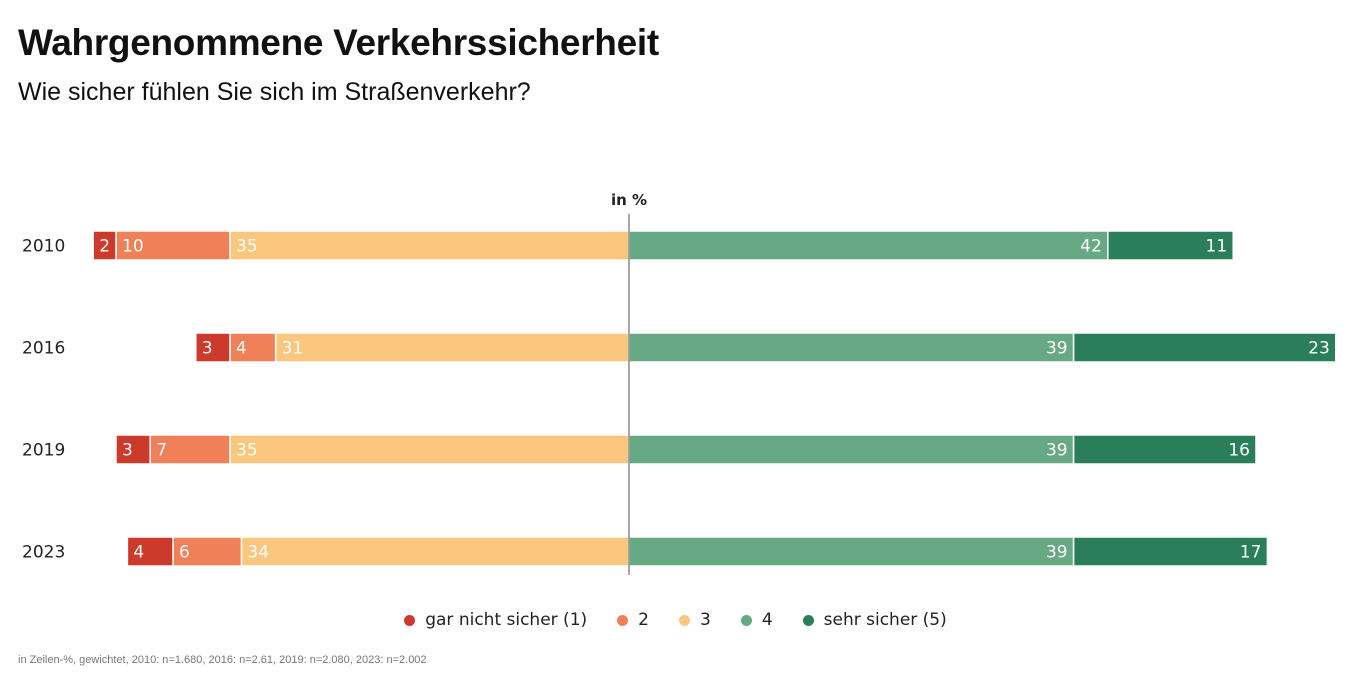 Image resolution: width=1351 pixels, height=673 pixels. What do you see at coordinates (885, 620) in the screenshot?
I see `legend-label: sehr sicher (5)` at bounding box center [885, 620].